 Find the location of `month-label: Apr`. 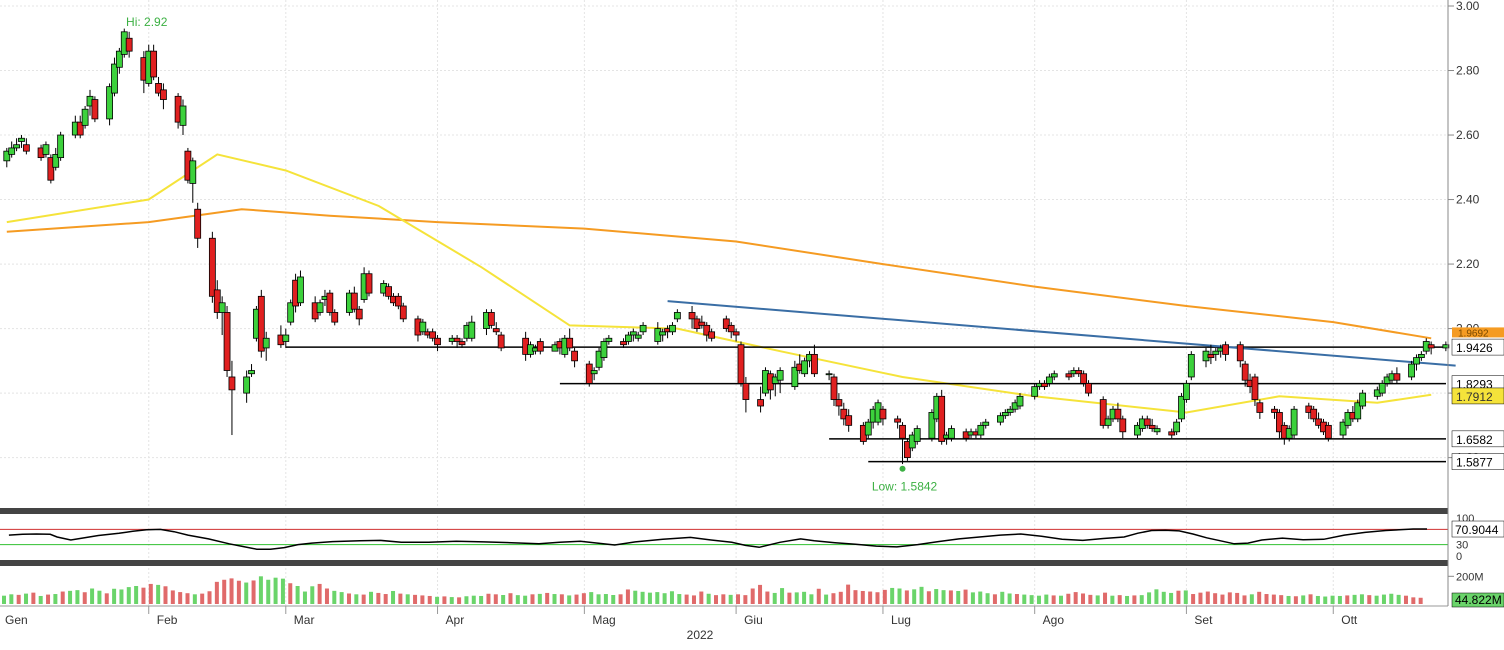

month-label: Apr is located at coordinates (455, 620).